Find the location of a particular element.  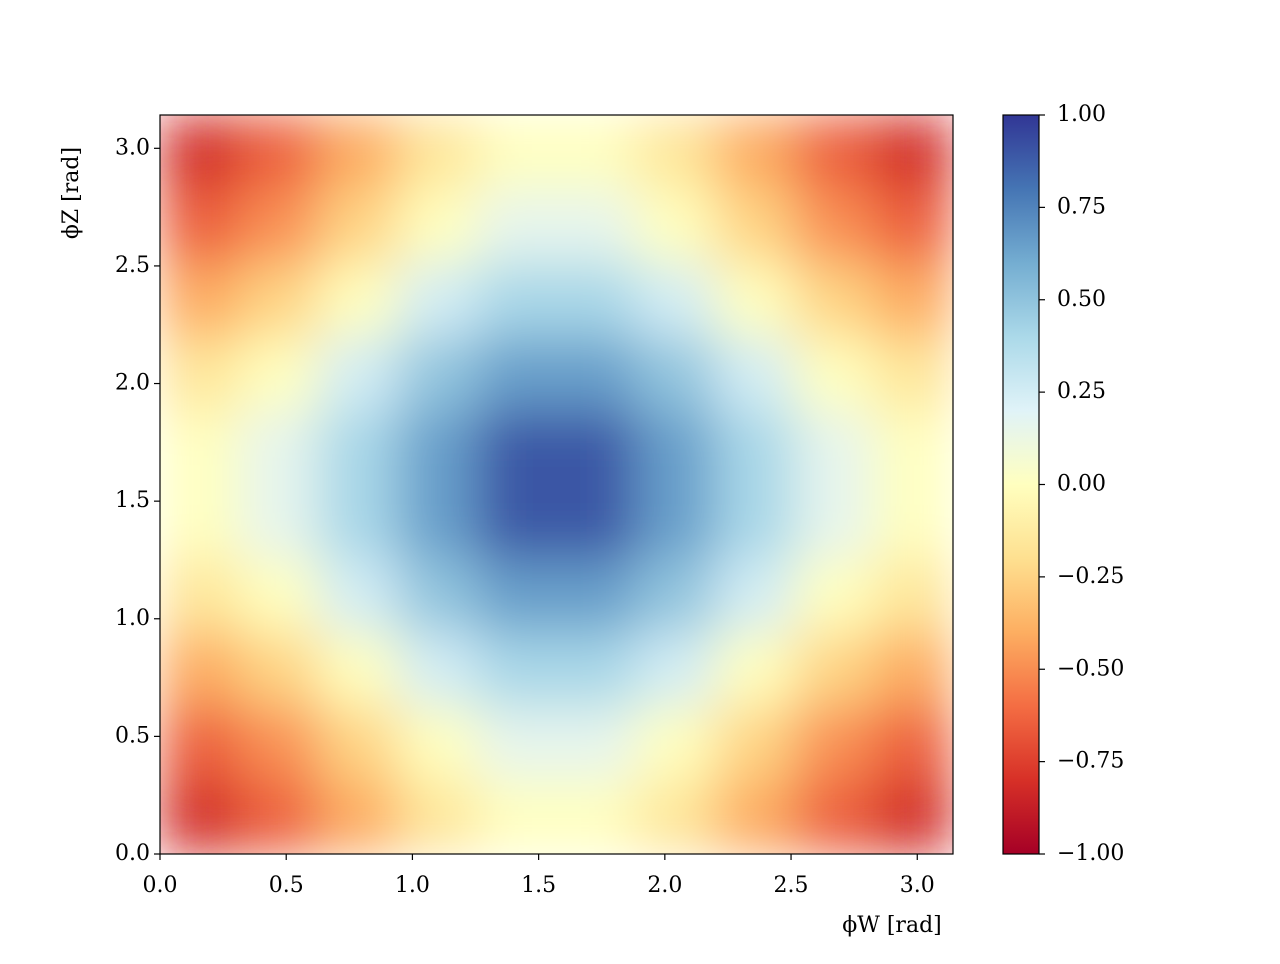

x-tick-label: 3.0 is located at coordinates (917, 885).